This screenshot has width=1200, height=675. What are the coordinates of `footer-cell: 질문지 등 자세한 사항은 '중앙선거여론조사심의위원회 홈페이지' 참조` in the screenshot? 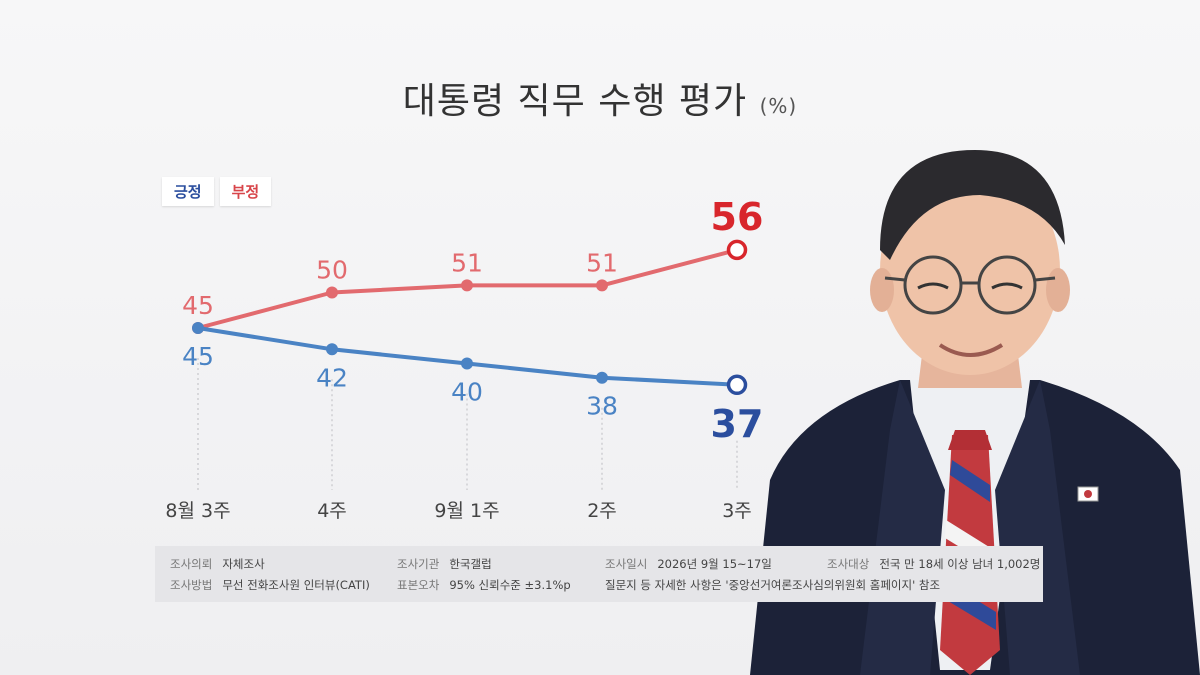 It's located at (772, 585).